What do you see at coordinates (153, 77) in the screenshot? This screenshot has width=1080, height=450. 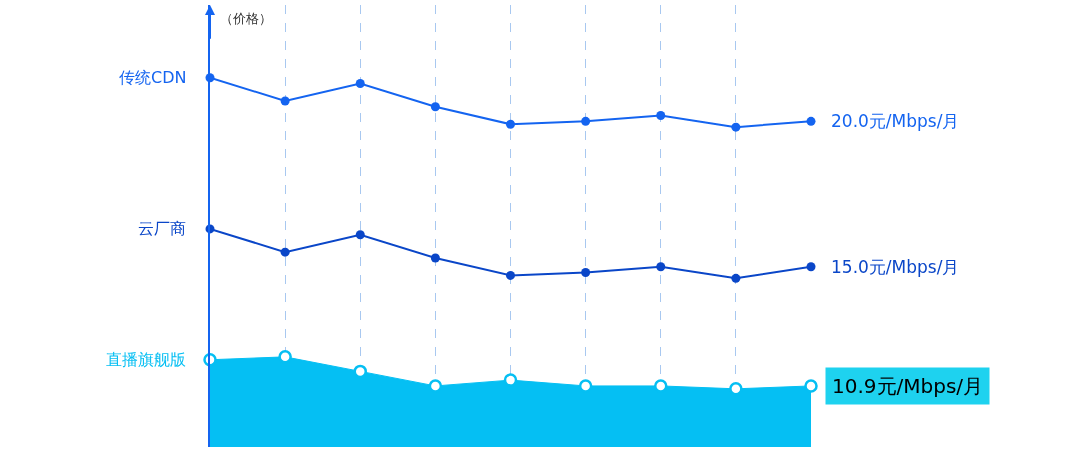 I see `series-label: 传统CDN` at bounding box center [153, 77].